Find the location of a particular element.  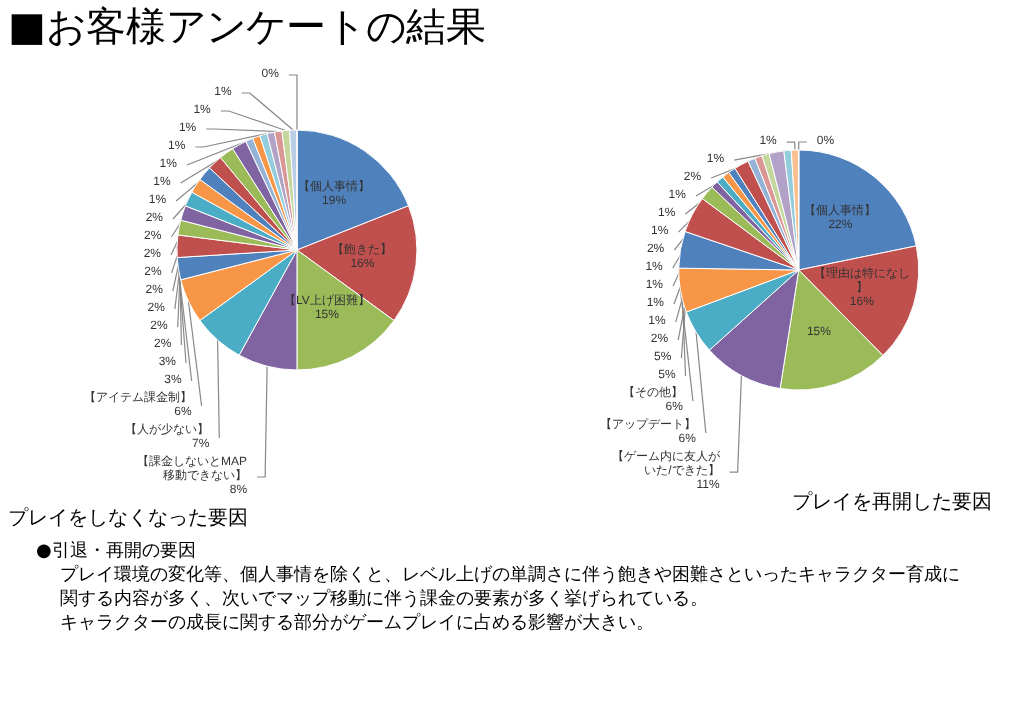

text: ●引退・再開の要因 is located at coordinates (117, 552).